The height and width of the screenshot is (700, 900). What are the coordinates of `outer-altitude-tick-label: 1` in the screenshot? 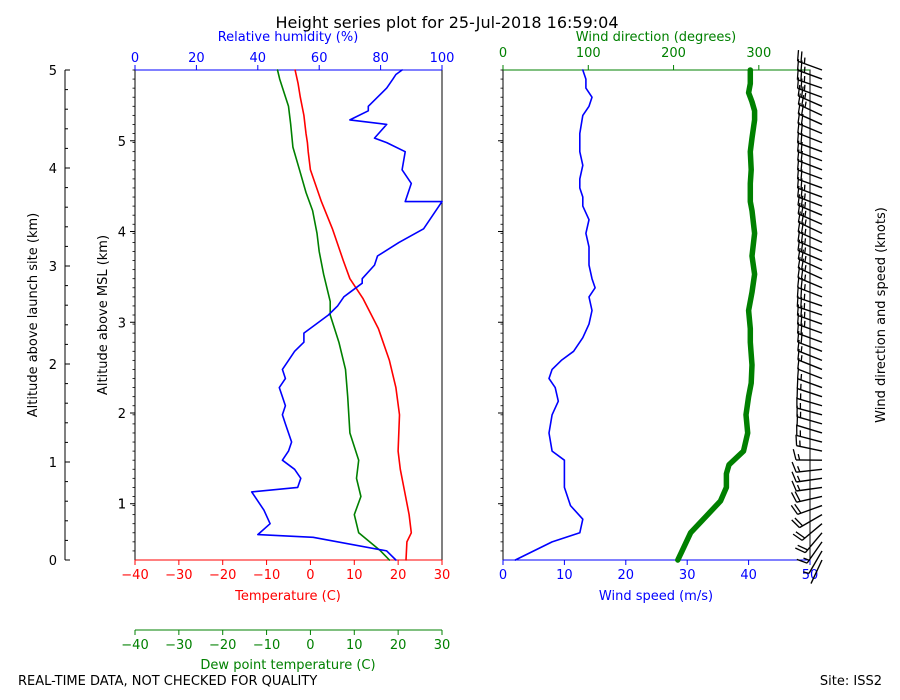 It's located at (53, 463).